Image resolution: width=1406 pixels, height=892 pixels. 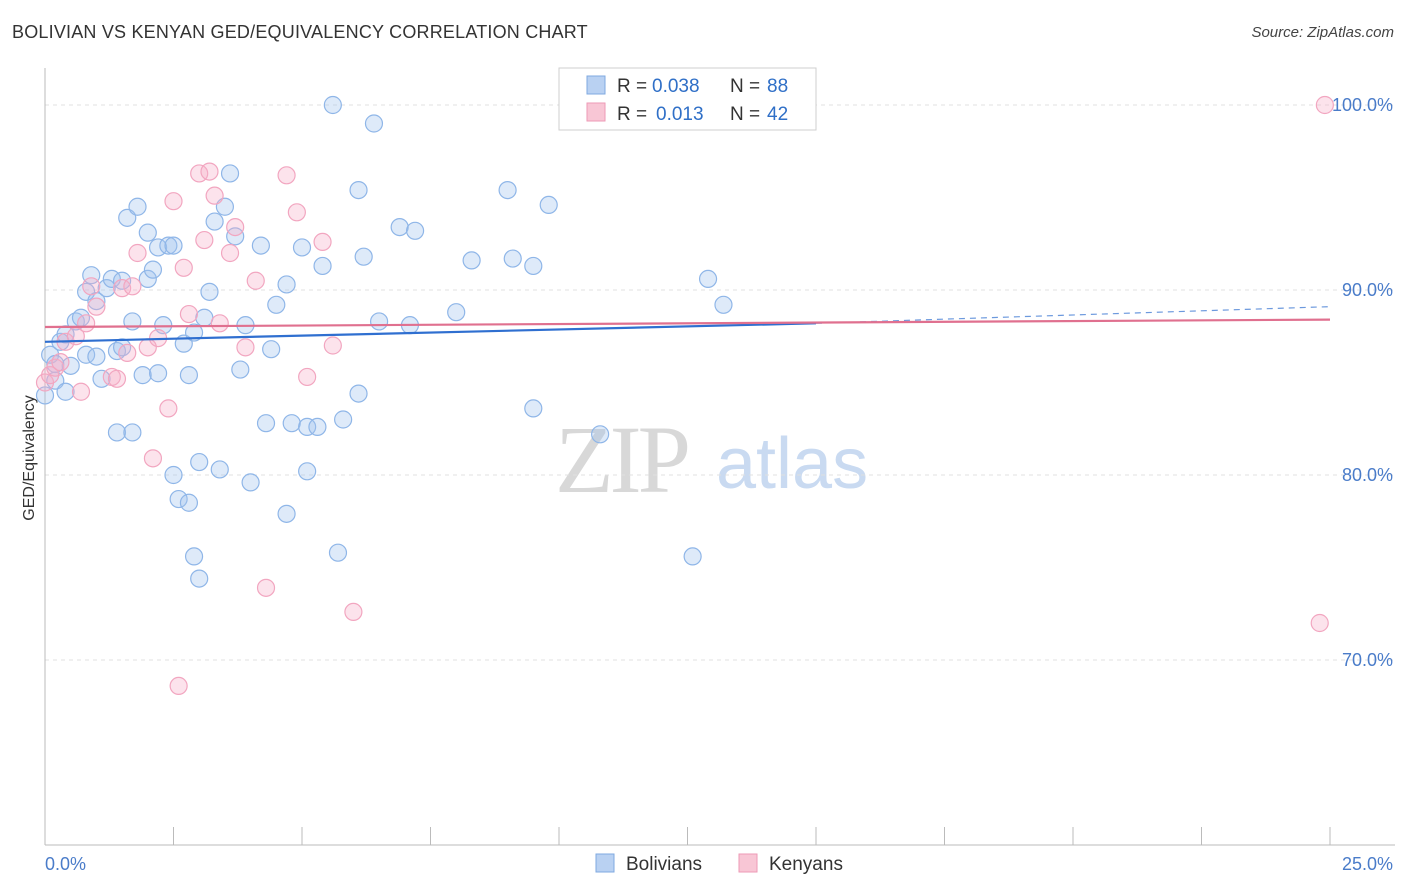 I want to click on trend-line-kenyans, so click(x=687, y=323).